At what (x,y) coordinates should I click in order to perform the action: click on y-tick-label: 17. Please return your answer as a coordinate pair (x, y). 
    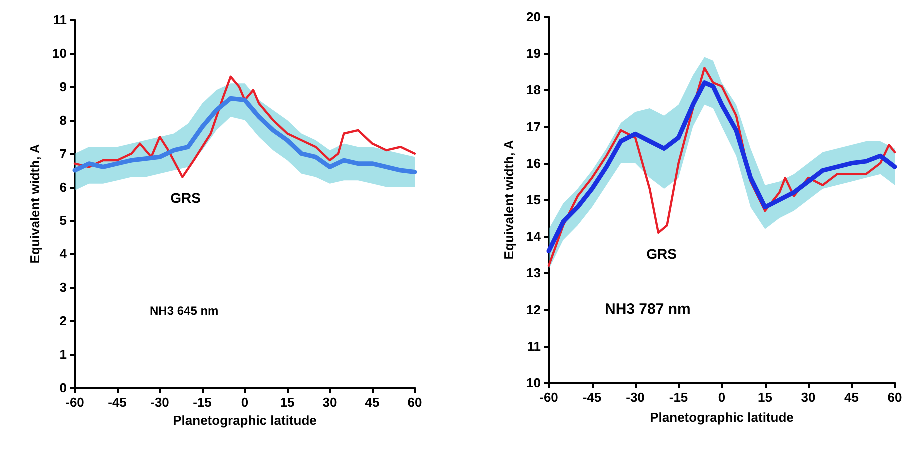
    Looking at the image, I should click on (533, 126).